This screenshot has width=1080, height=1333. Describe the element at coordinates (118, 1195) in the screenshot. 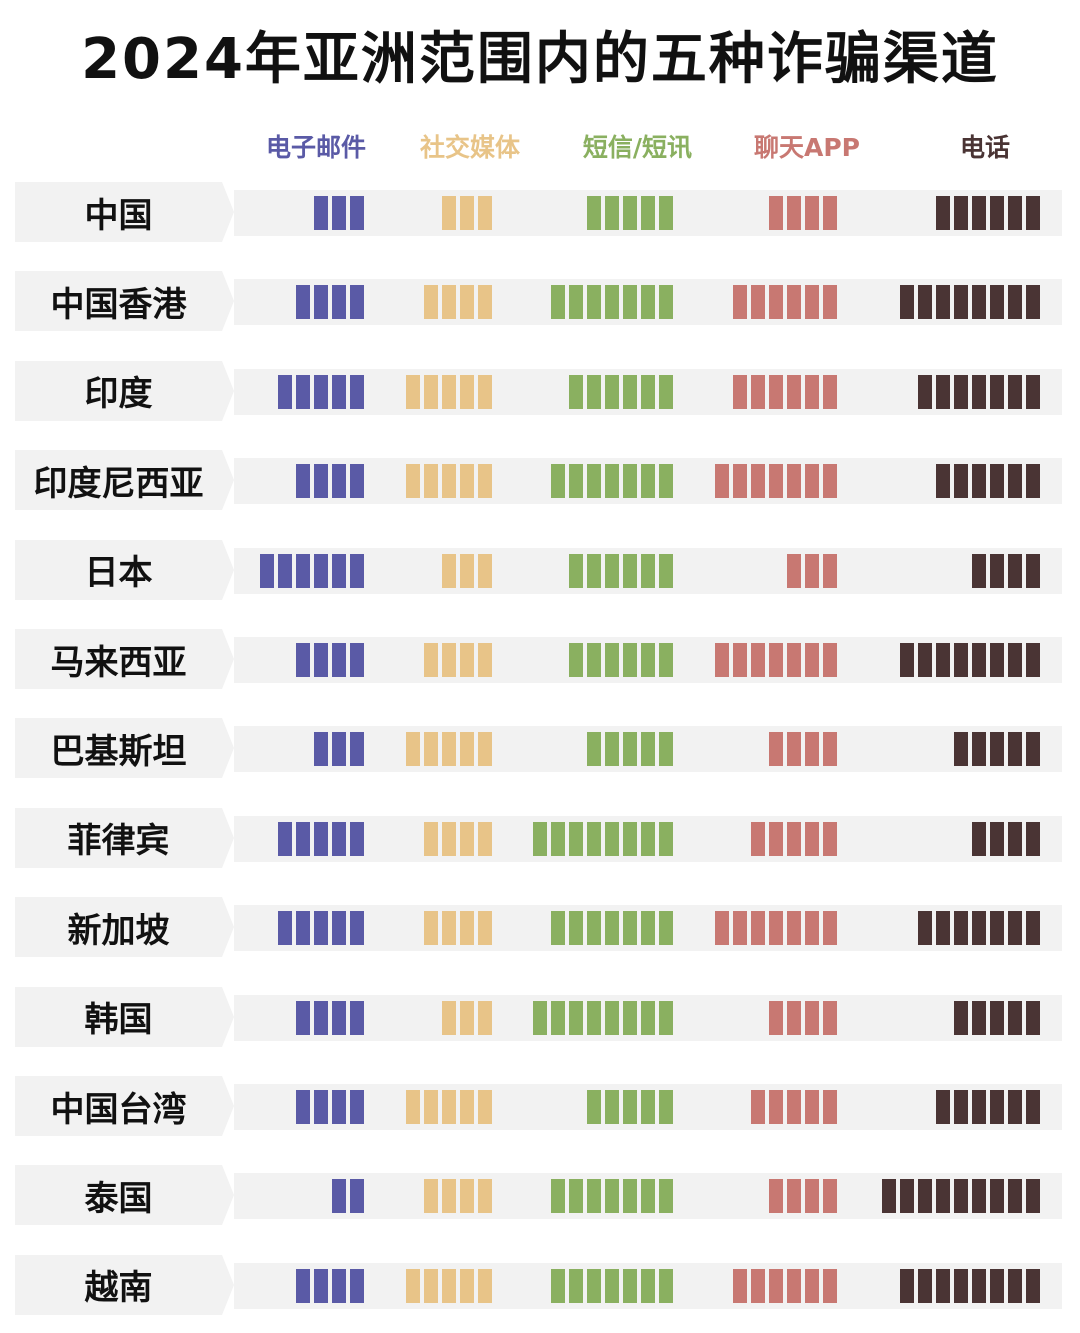

I see `country-label: 泰国` at that location.